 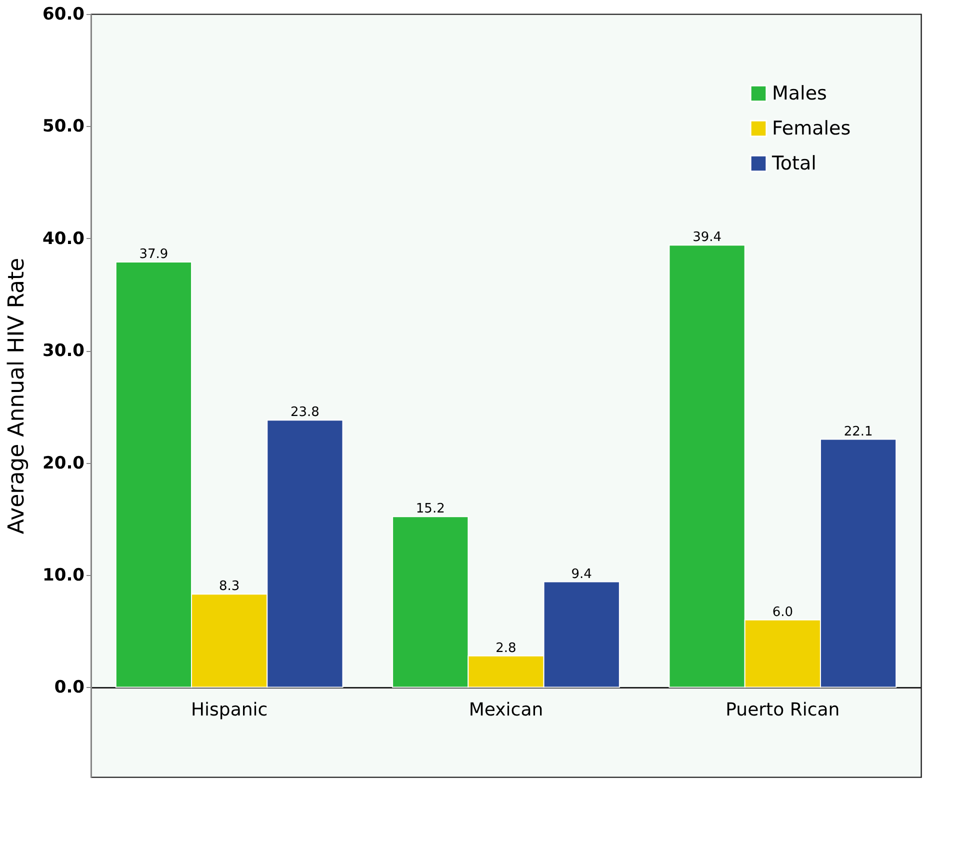 What do you see at coordinates (506, 710) in the screenshot?
I see `x-tick-label: Mexican` at bounding box center [506, 710].